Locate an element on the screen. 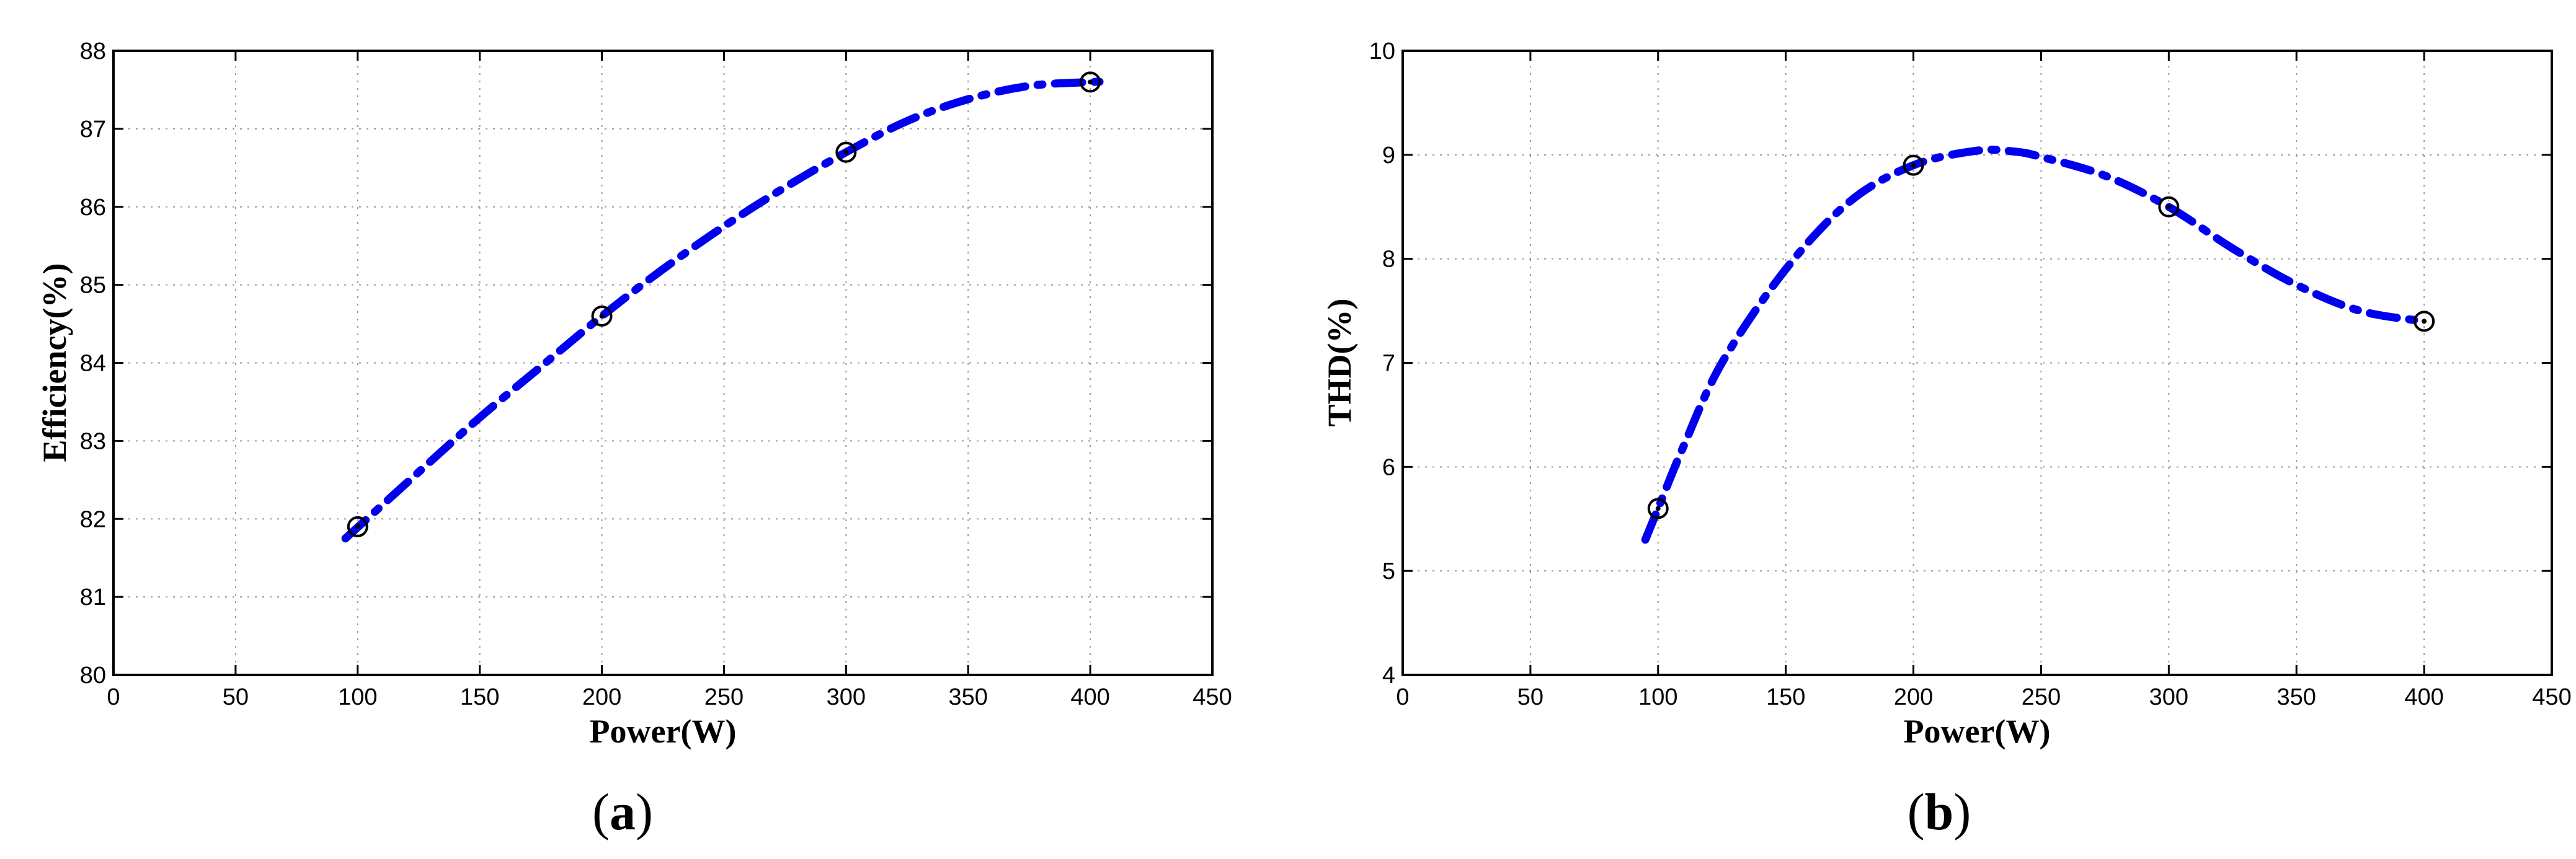 This screenshot has width=2576, height=859. fit-curve-b is located at coordinates (2034, 345).